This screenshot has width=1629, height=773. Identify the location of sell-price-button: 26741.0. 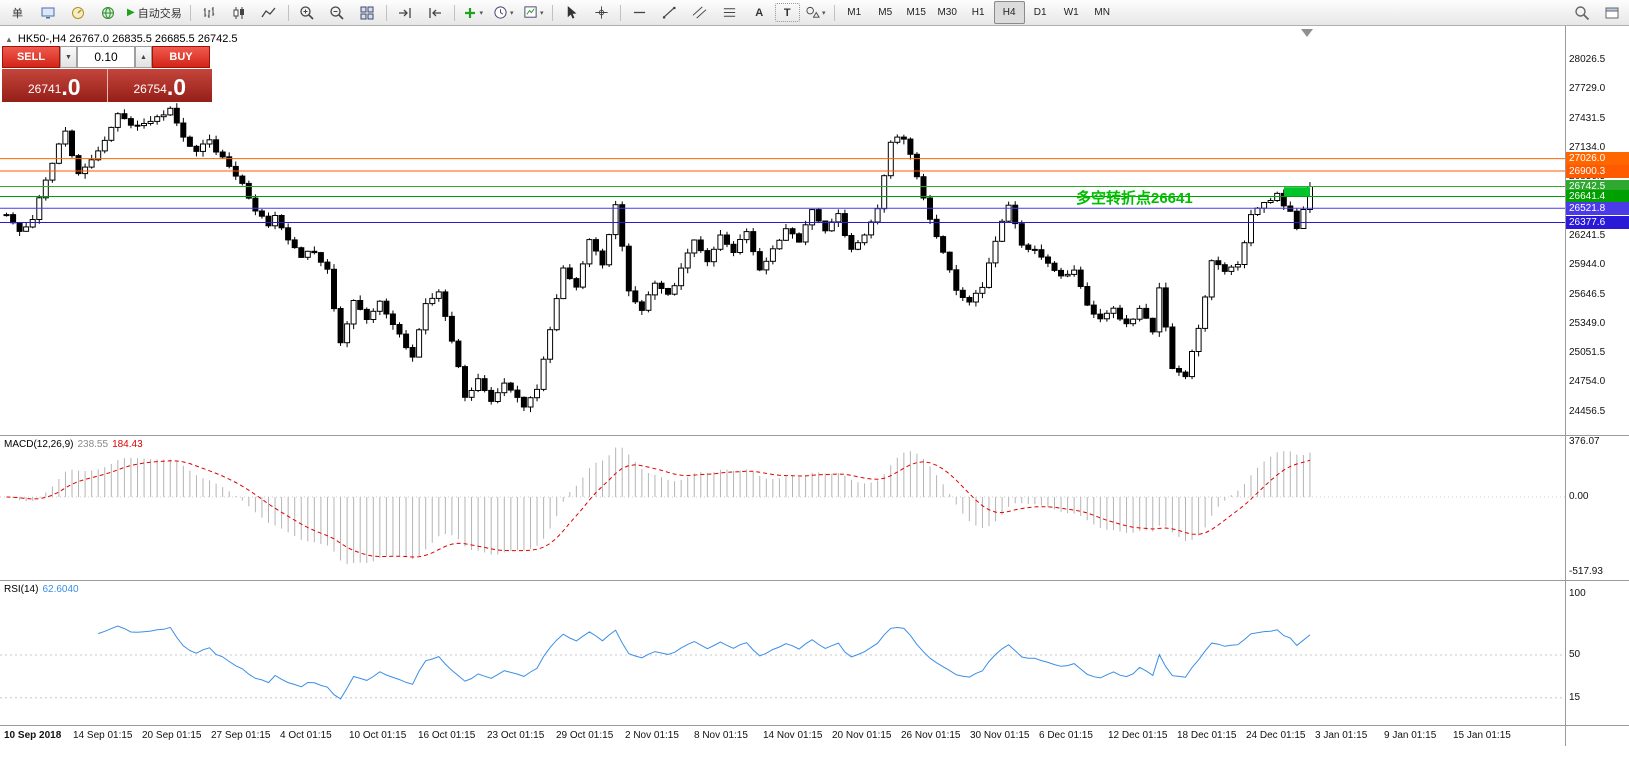
(55, 85).